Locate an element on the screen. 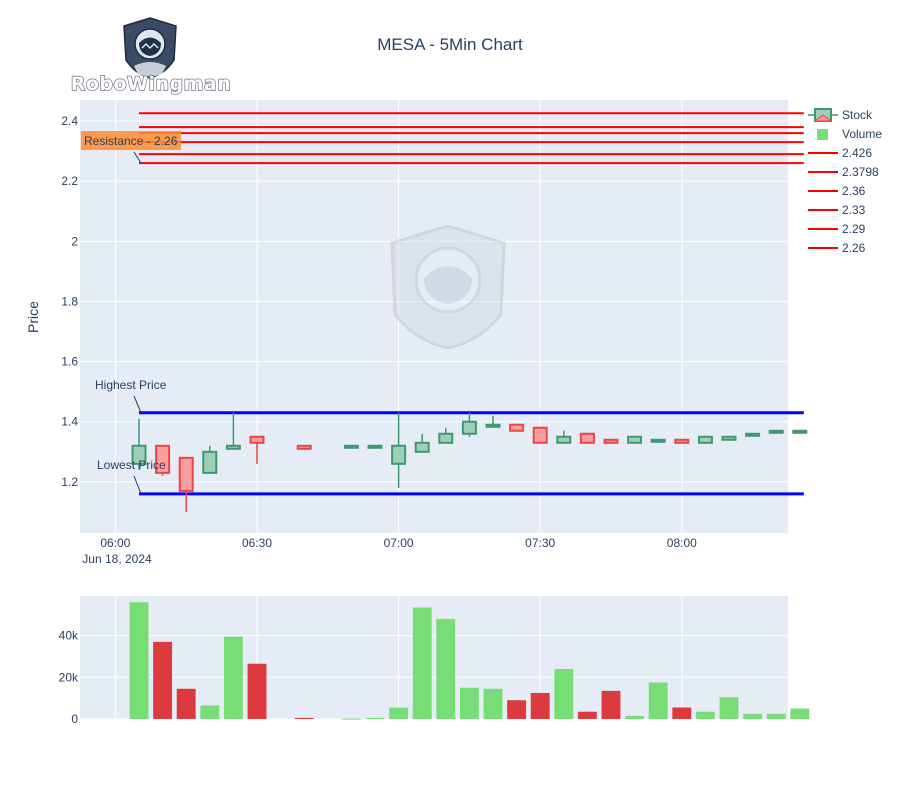  legend-label: Stock is located at coordinates (857, 115).